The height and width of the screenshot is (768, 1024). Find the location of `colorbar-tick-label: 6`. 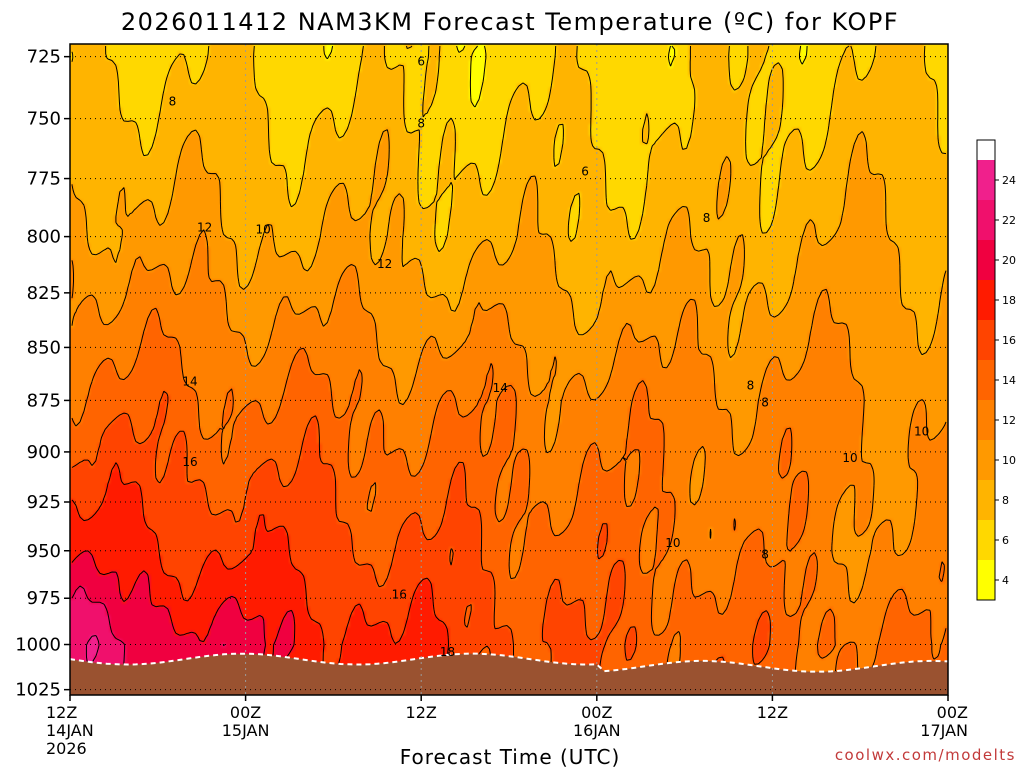

colorbar-tick-label: 6 is located at coordinates (1005, 540).